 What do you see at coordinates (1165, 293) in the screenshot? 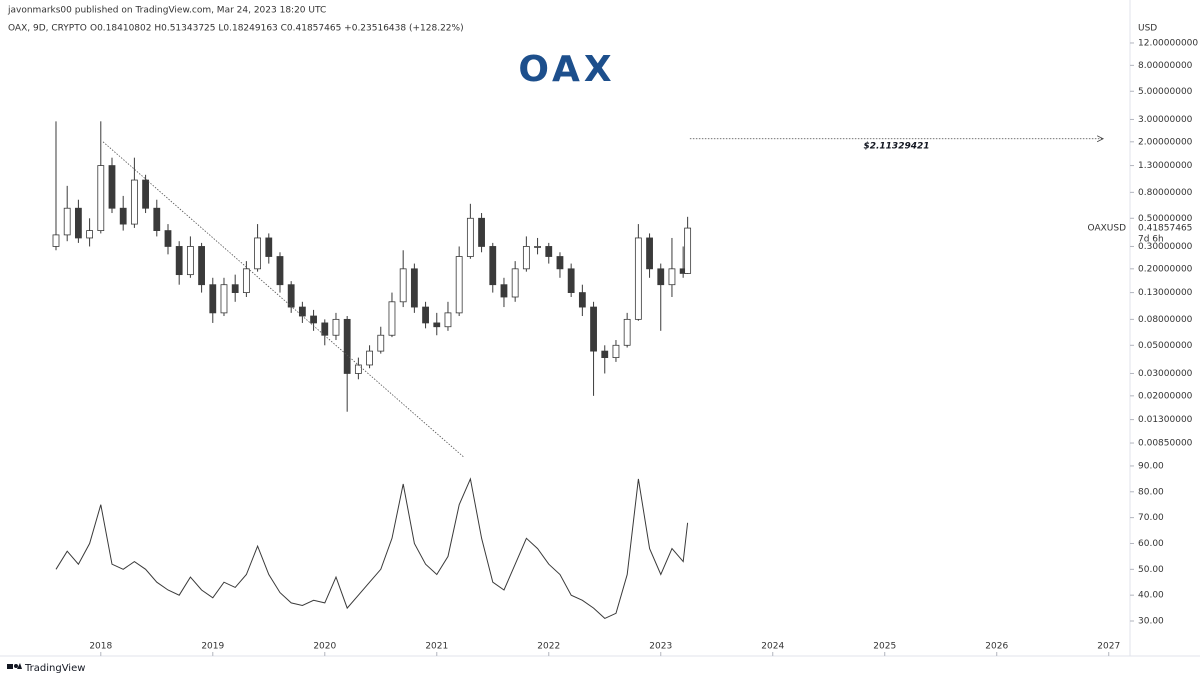
I see `y-tick-label: 0.13000000` at bounding box center [1165, 293].